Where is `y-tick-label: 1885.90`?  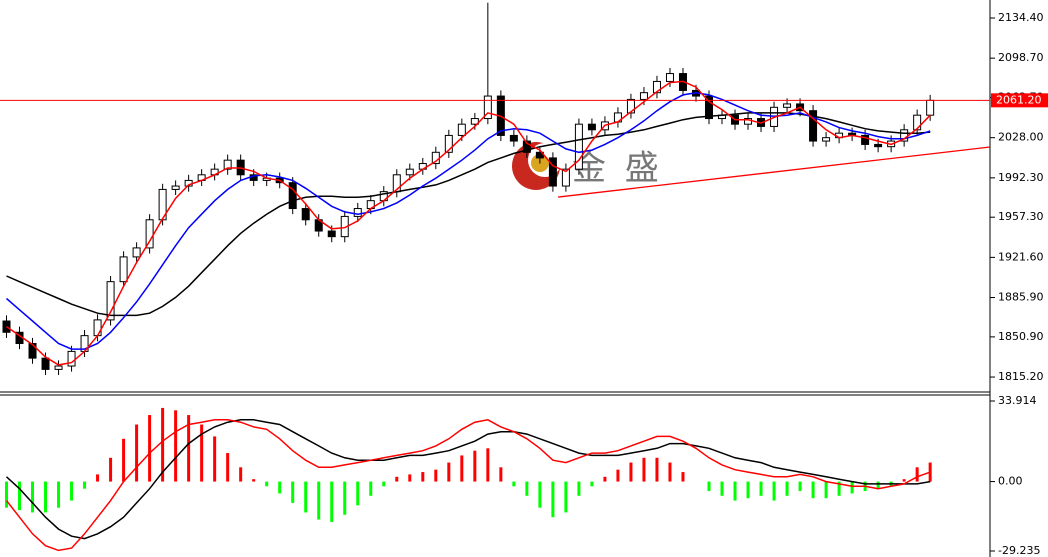
y-tick-label: 1885.90 is located at coordinates (1021, 297).